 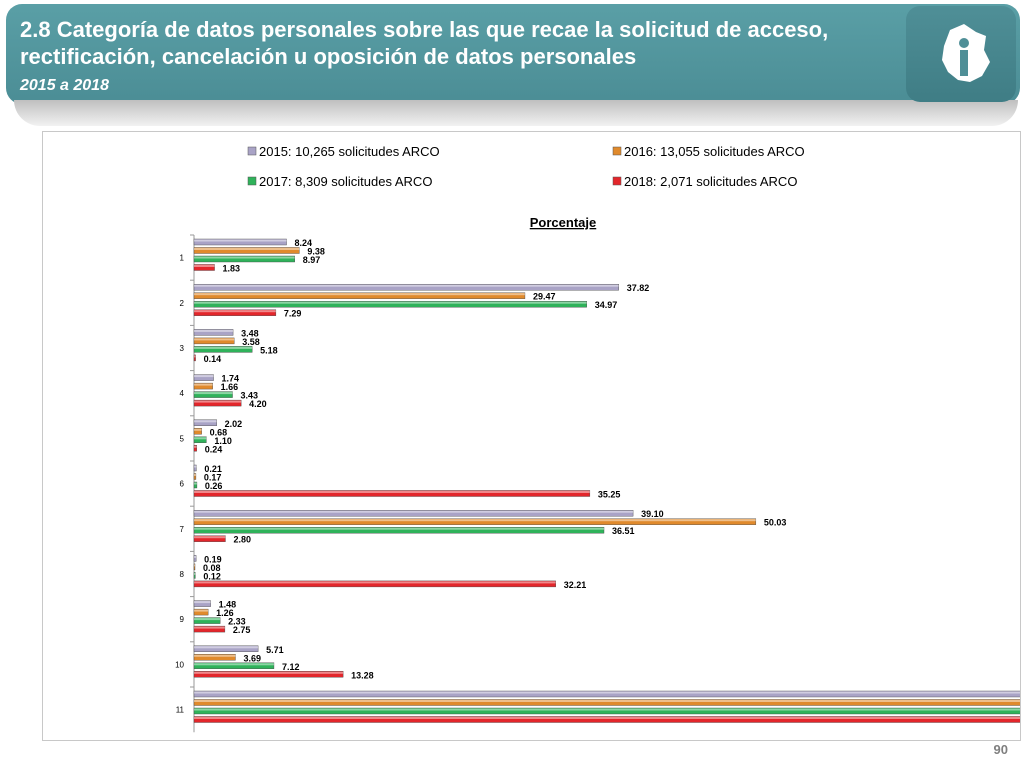 What do you see at coordinates (182, 393) in the screenshot?
I see `category-label: 4` at bounding box center [182, 393].